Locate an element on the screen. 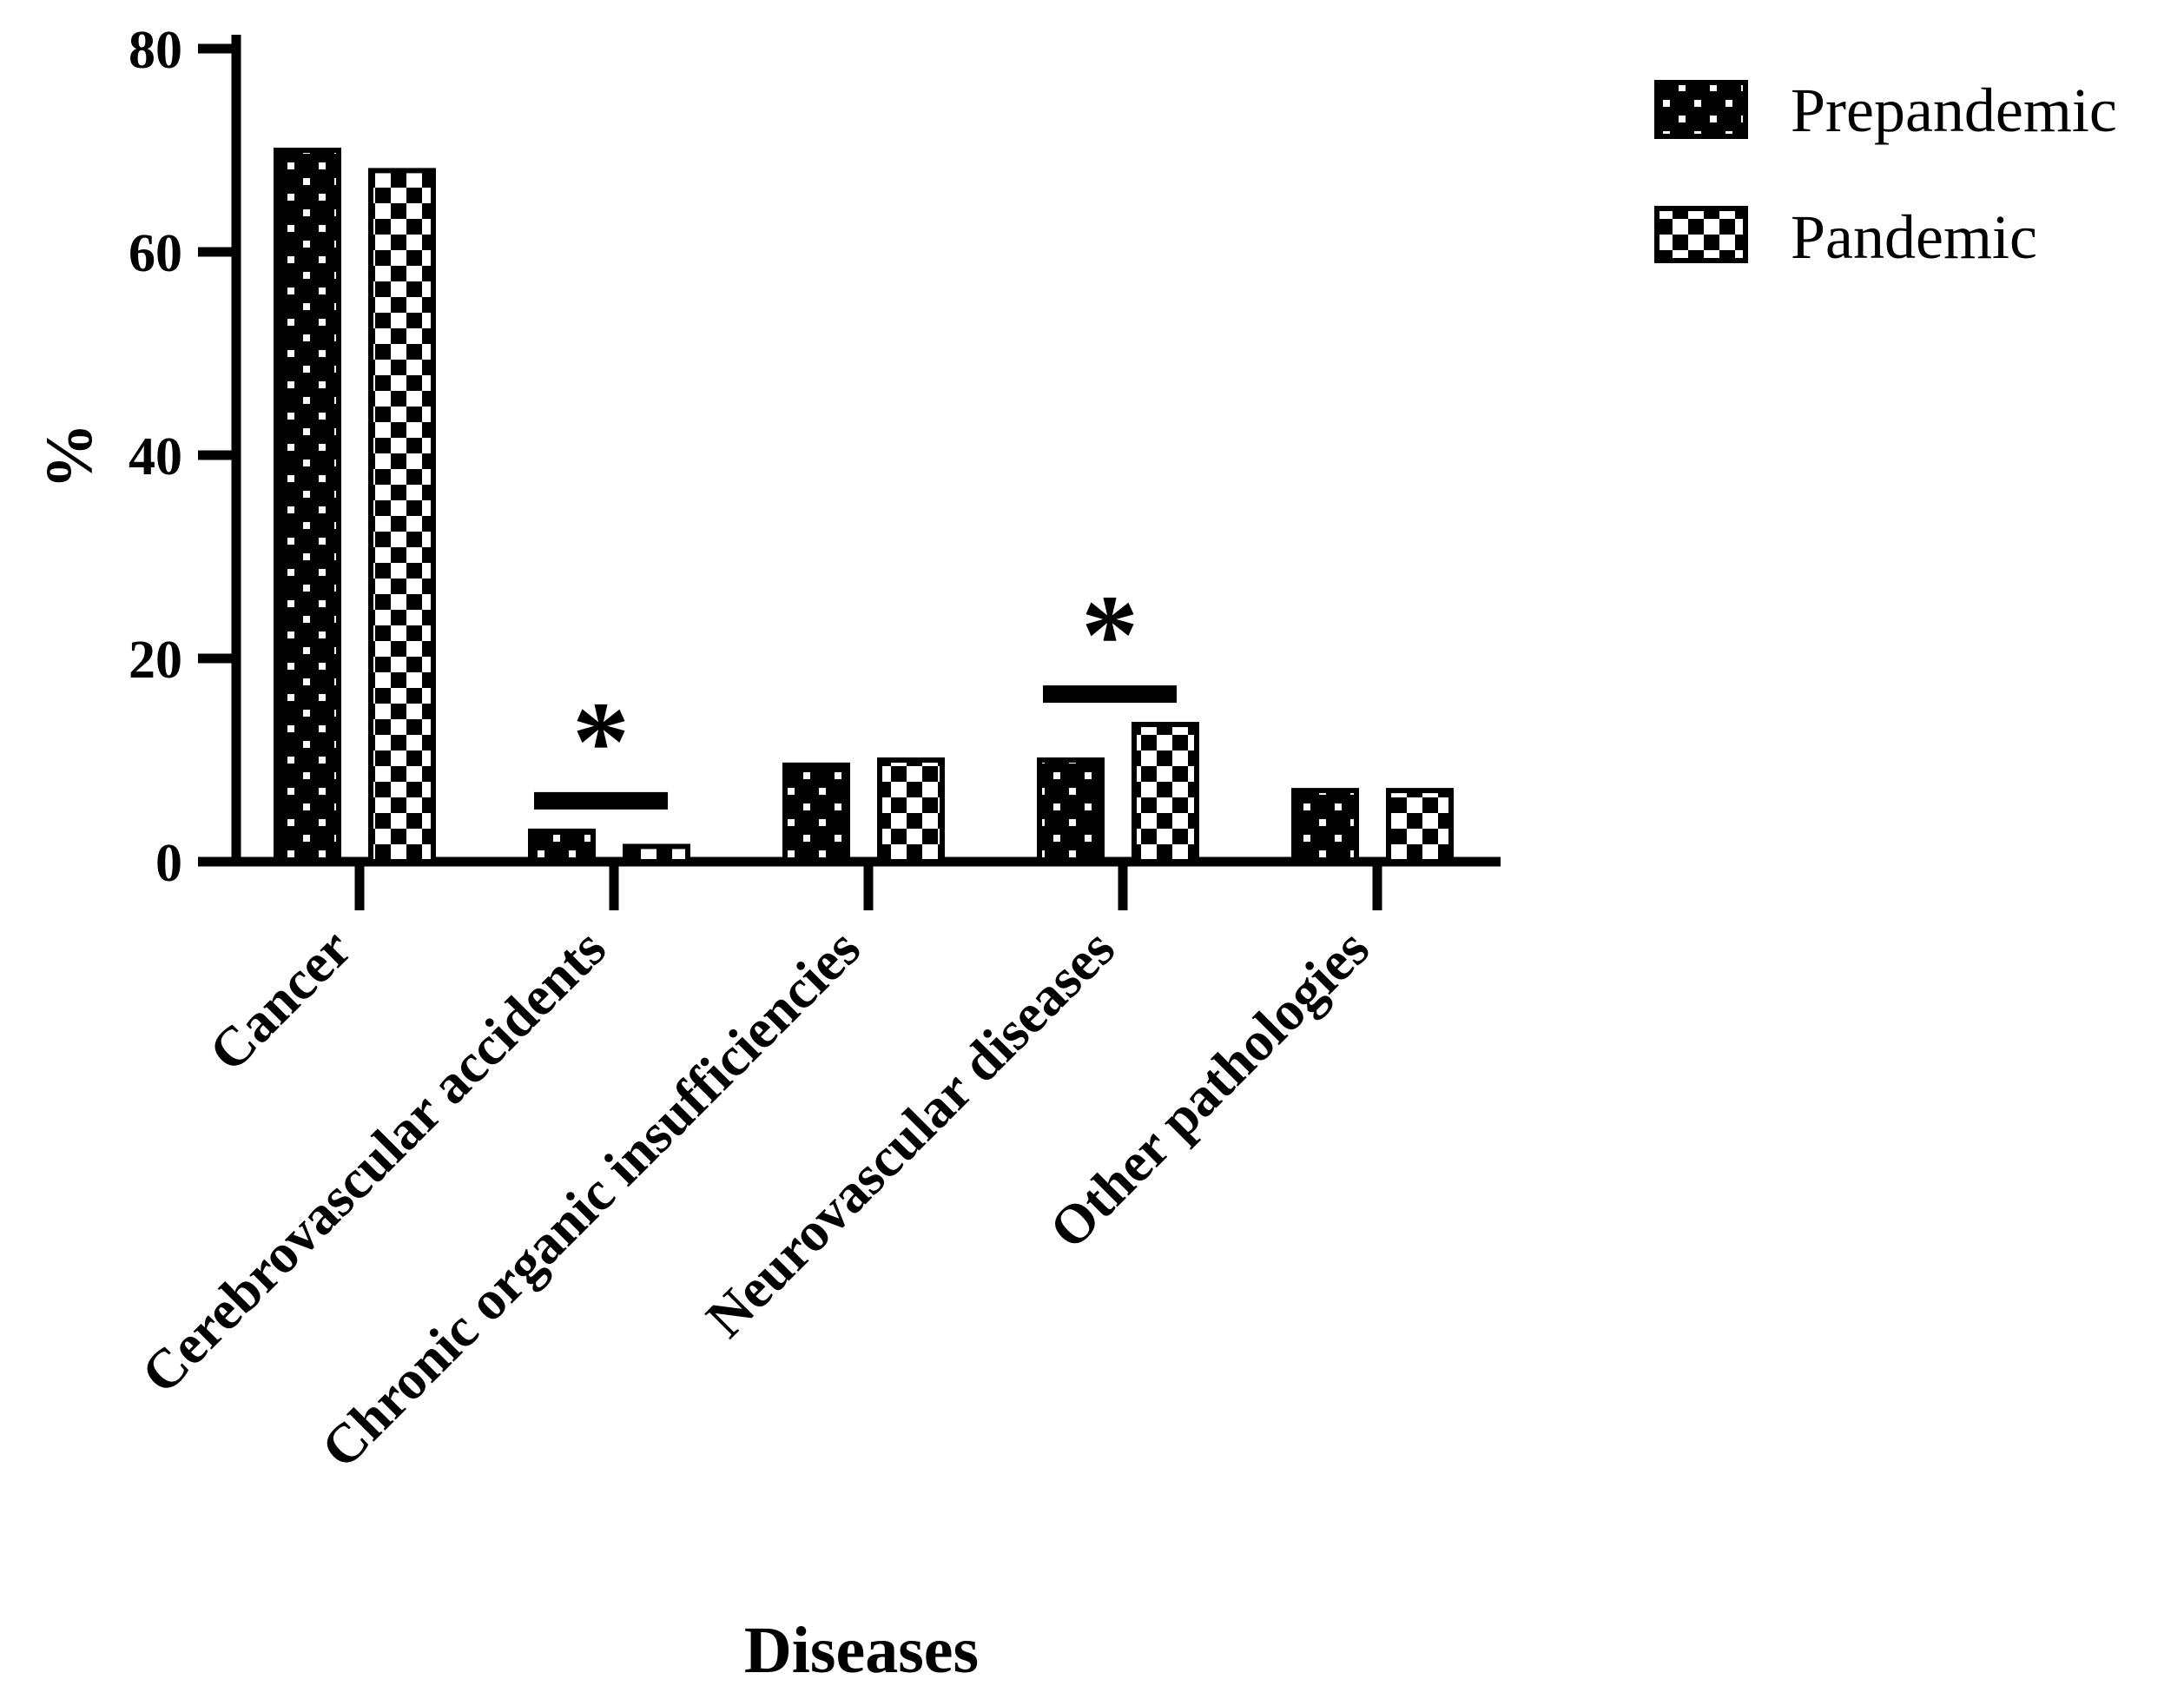 This screenshot has height=1706, width=2184. bar-prepandemic-neurovascular-diseases is located at coordinates (1071, 810).